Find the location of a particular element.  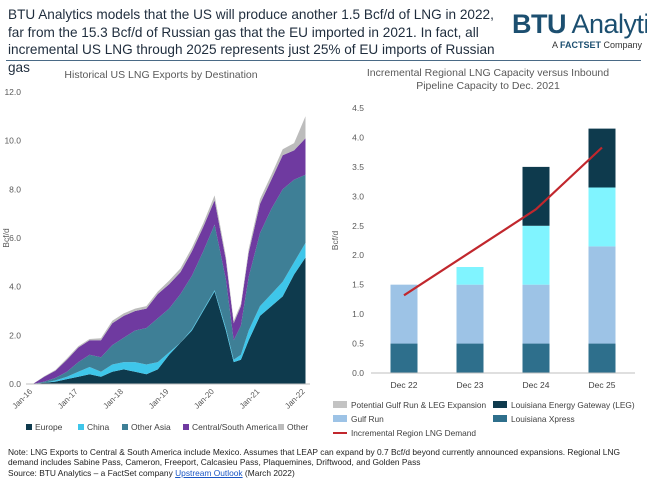

chart1-xtick-label: Jan-16 is located at coordinates (23, 399).